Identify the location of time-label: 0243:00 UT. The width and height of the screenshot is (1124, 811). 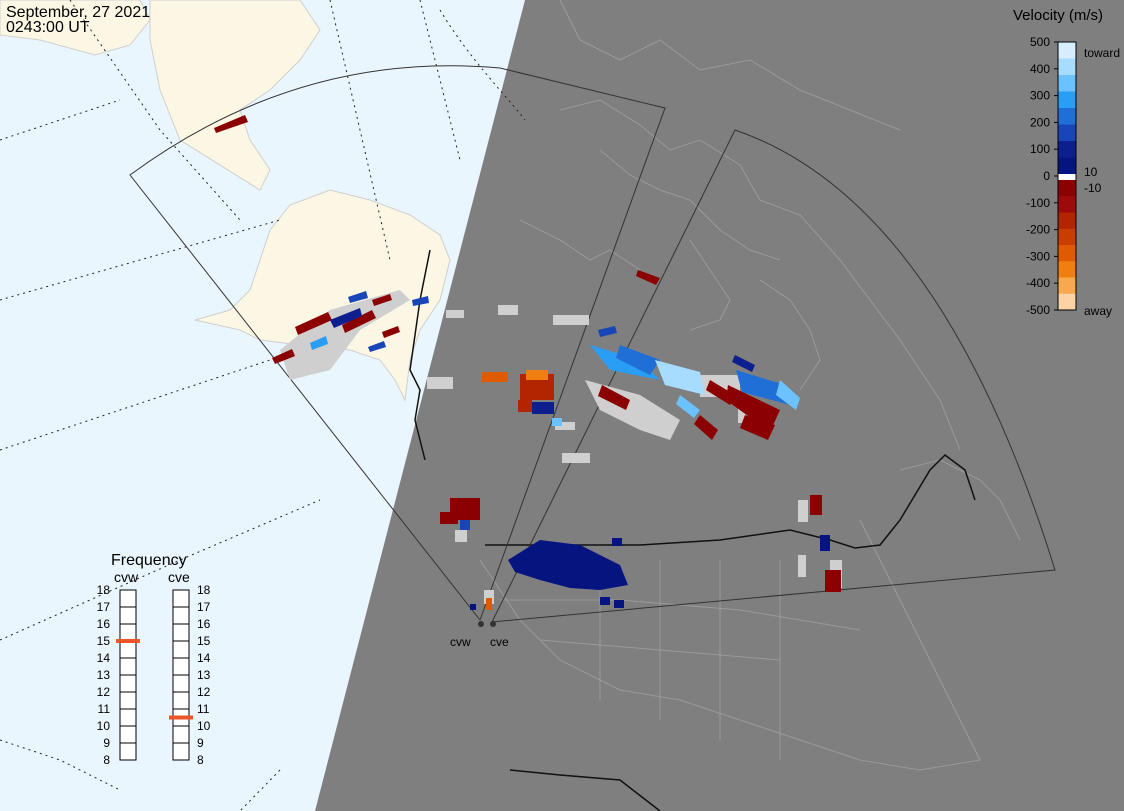
(48, 27).